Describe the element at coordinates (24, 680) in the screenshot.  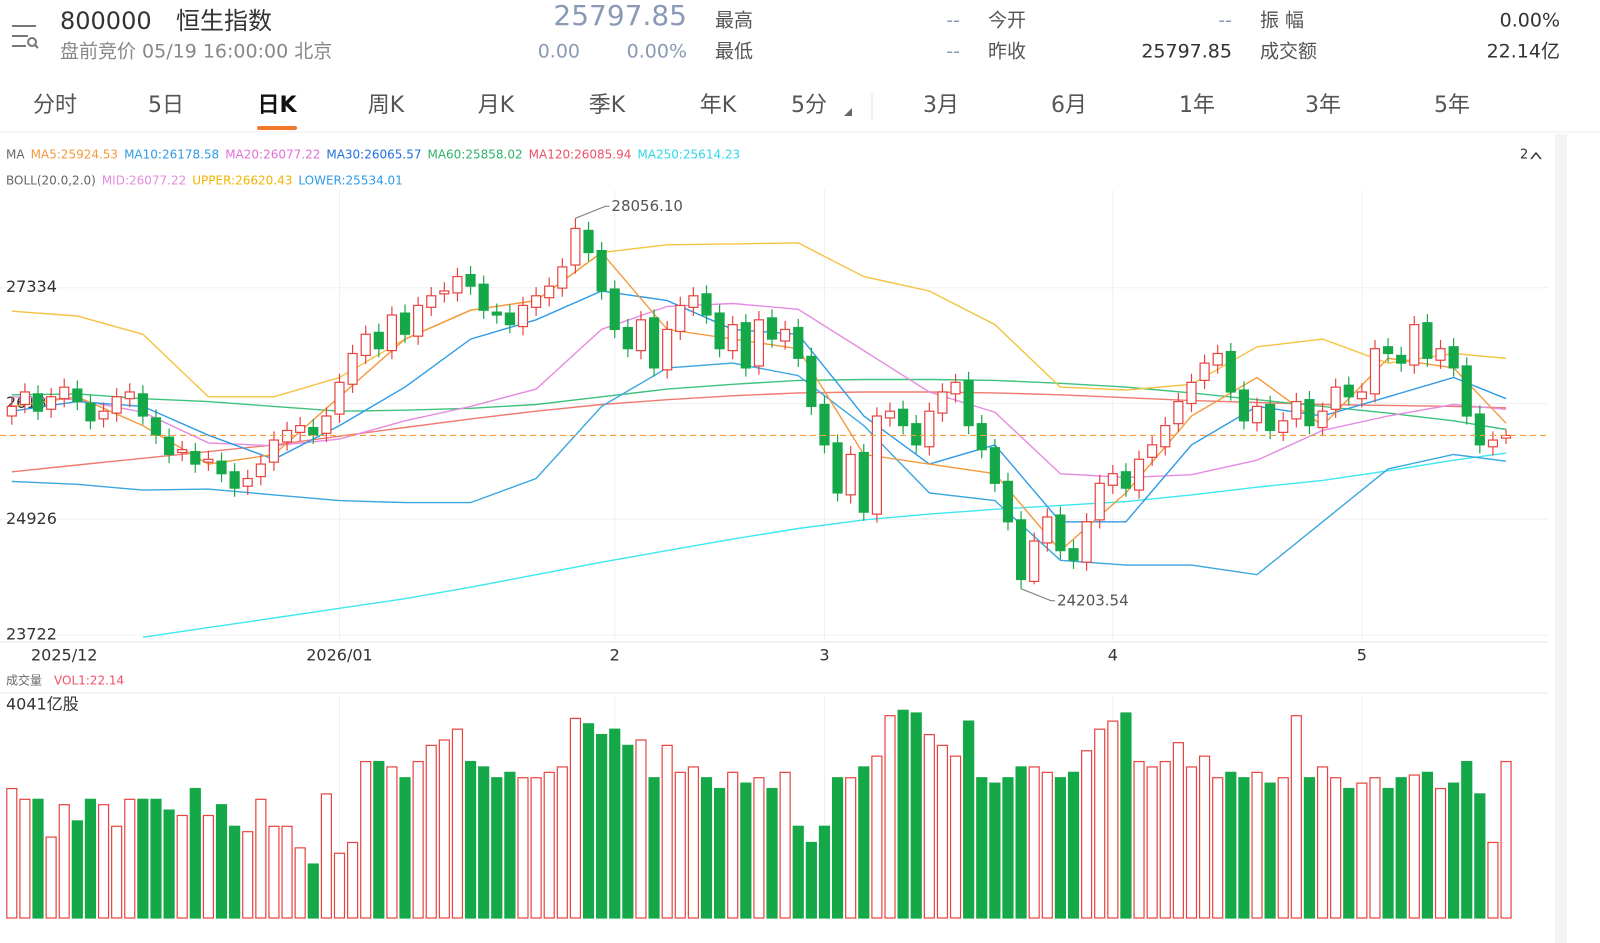
I see `volume-title: 成交量` at that location.